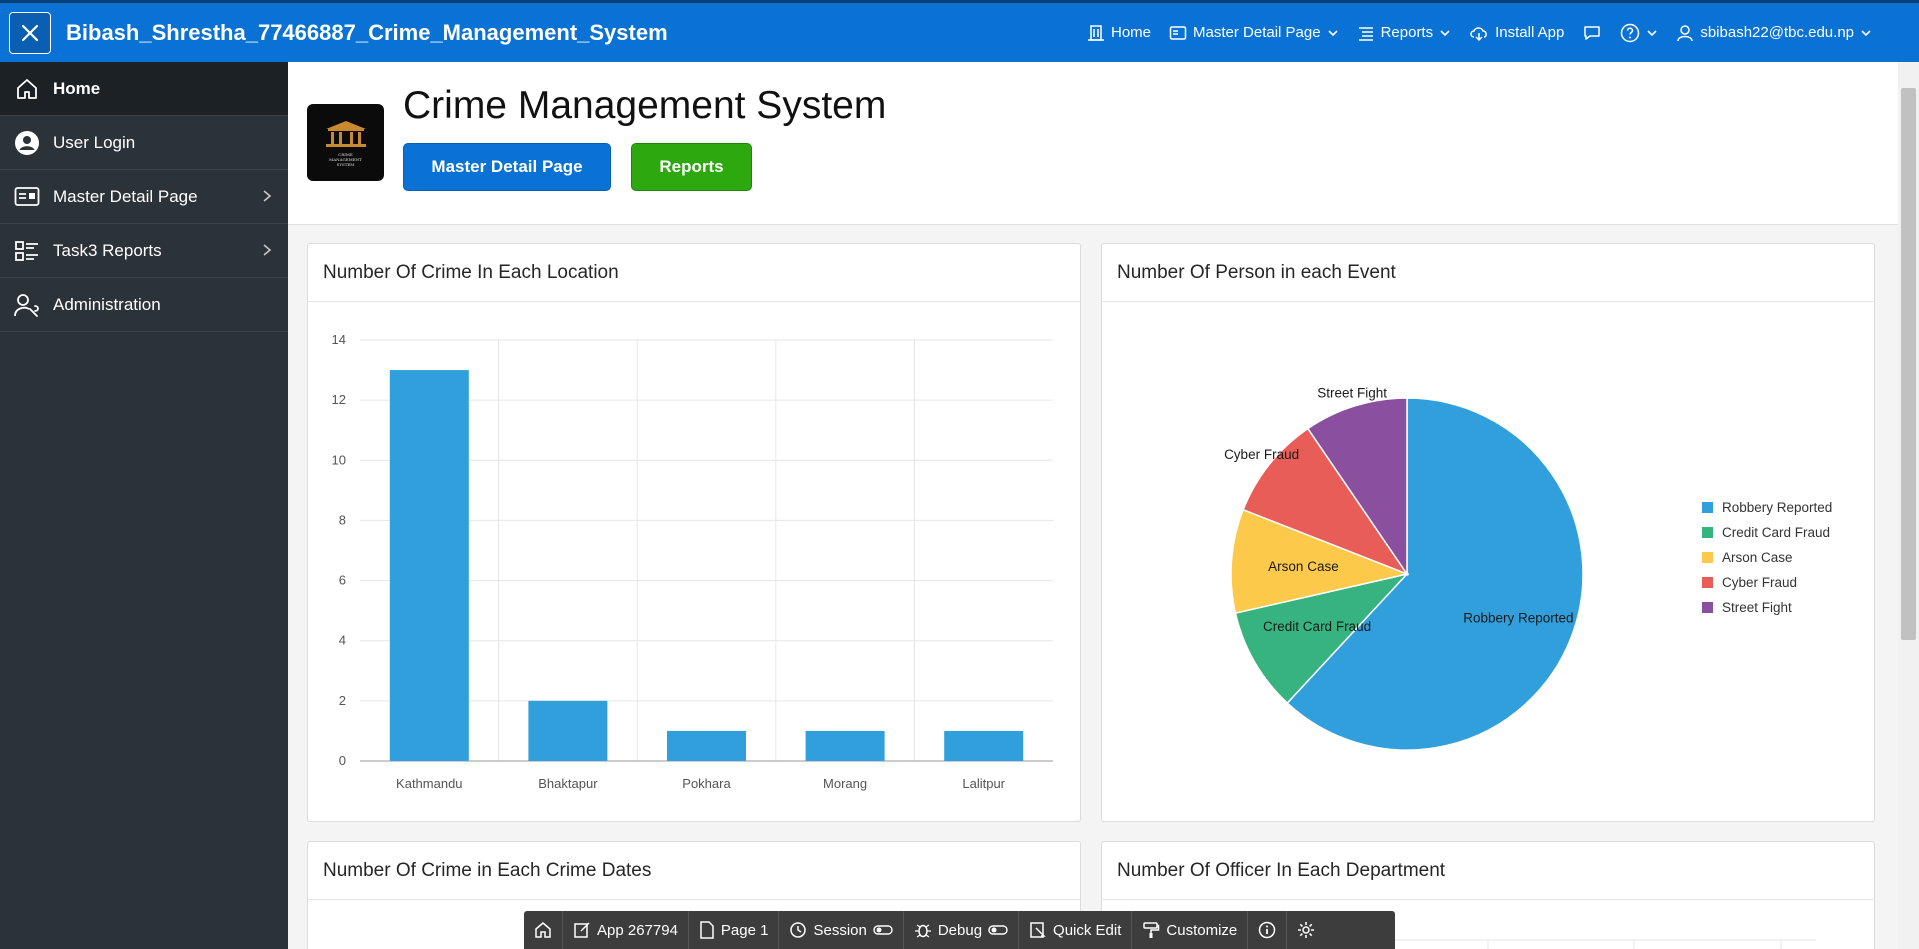 This screenshot has height=949, width=1919. I want to click on dev-app-button: App 267794, so click(626, 930).